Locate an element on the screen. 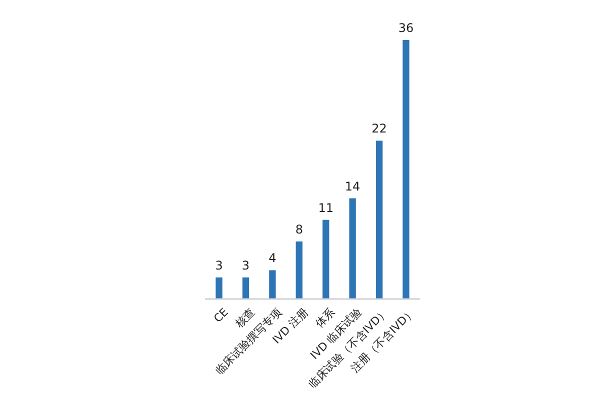  data-label: 4 is located at coordinates (272, 258).